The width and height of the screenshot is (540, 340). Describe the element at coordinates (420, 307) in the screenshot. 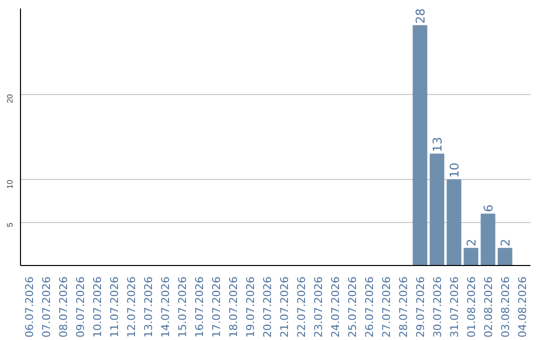

I see `x-tick-label: 29.07.2026` at that location.